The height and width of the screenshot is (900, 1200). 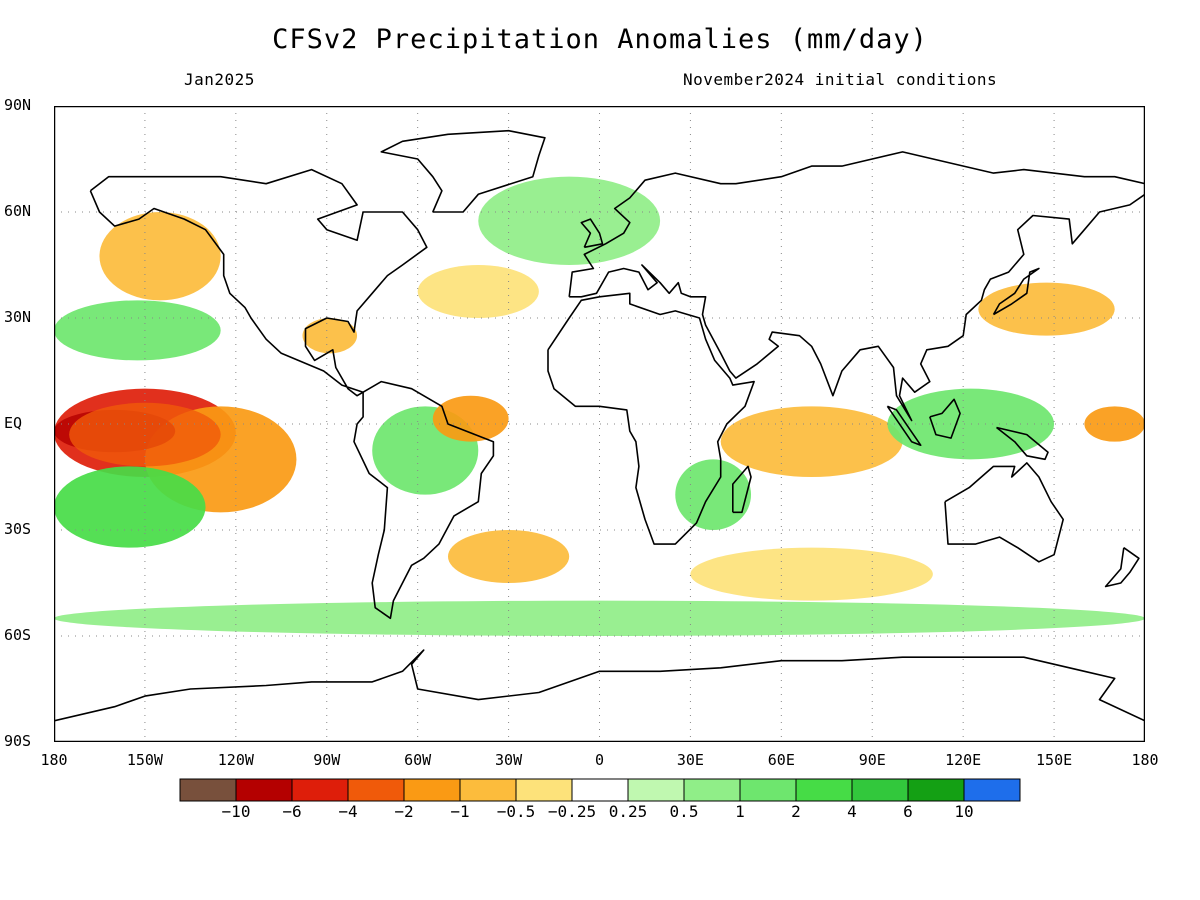 What do you see at coordinates (599, 760) in the screenshot?
I see `lon-label: 0` at bounding box center [599, 760].